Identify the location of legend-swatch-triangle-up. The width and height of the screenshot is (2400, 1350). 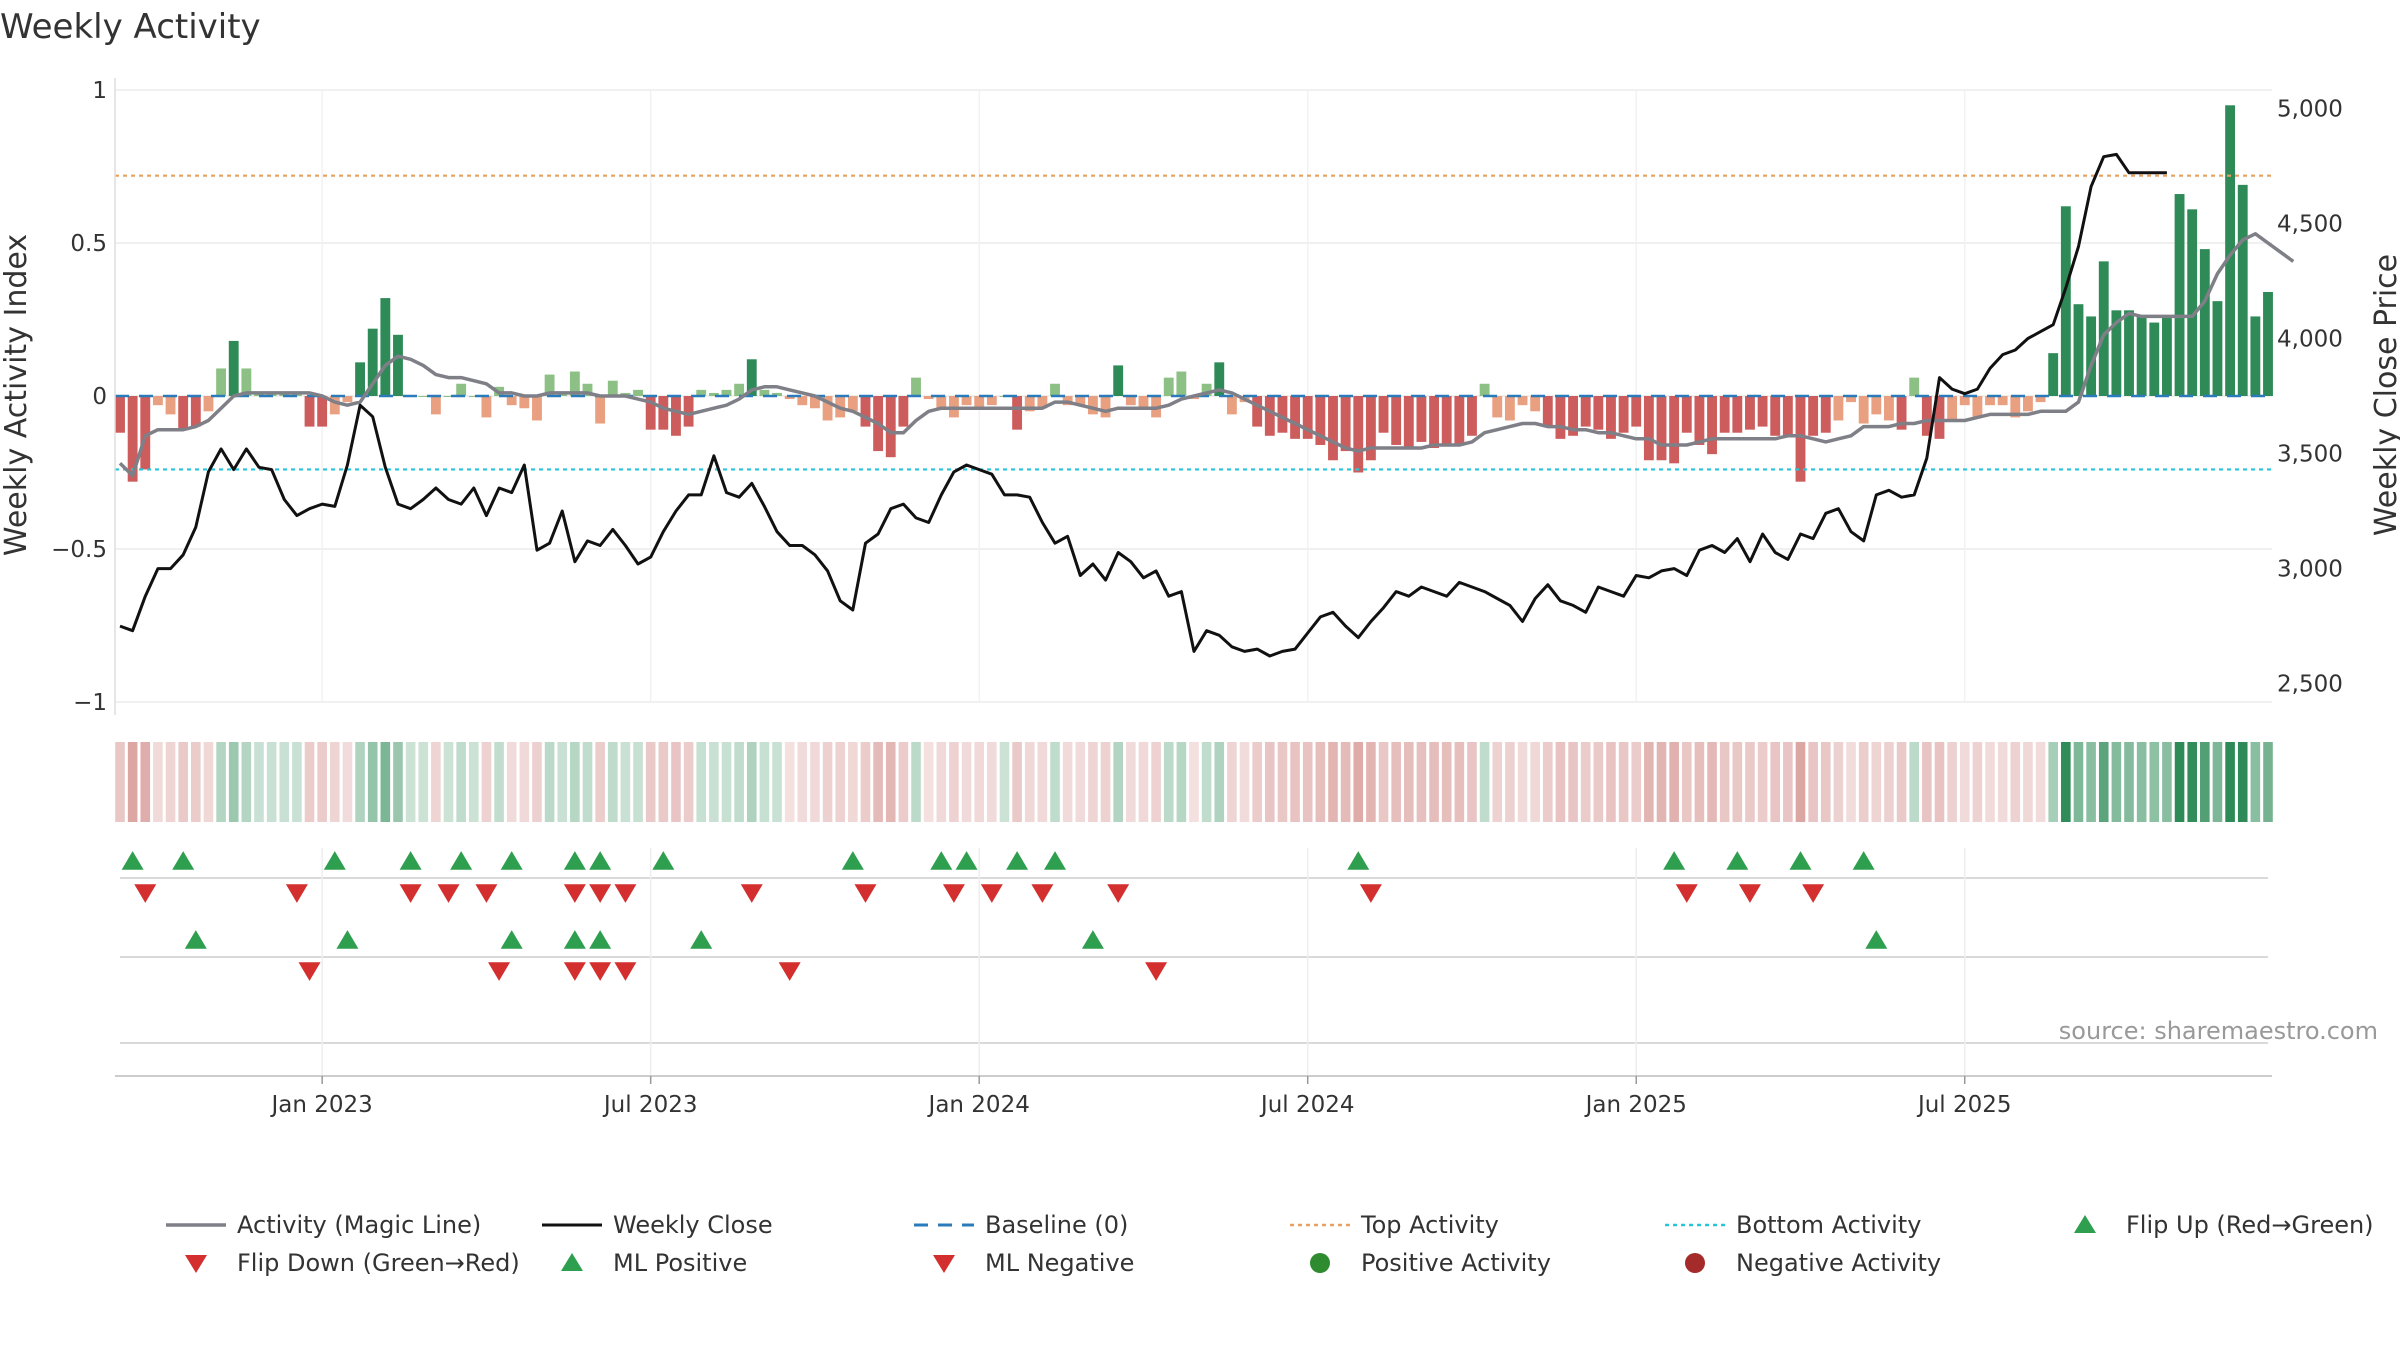
(2085, 1224).